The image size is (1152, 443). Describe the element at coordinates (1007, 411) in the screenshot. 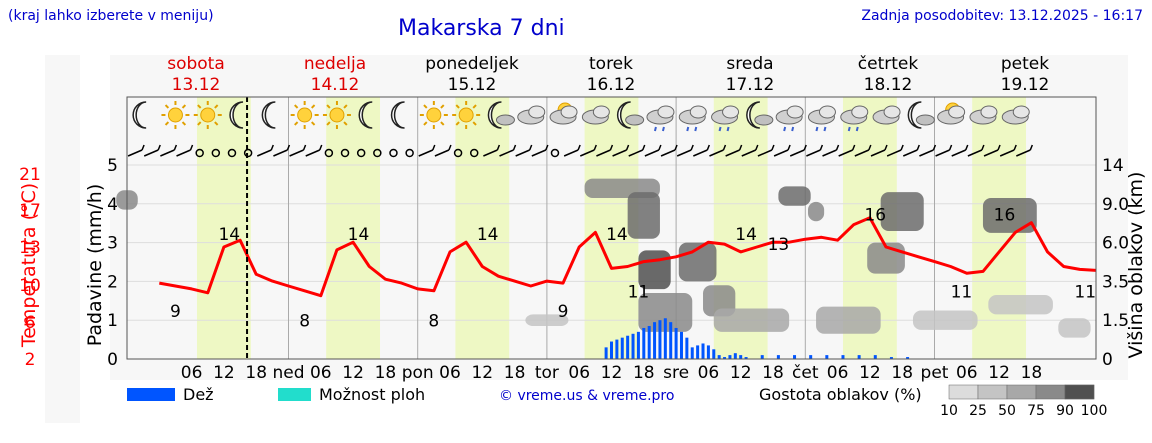

I see `density-scale-label: 50` at that location.